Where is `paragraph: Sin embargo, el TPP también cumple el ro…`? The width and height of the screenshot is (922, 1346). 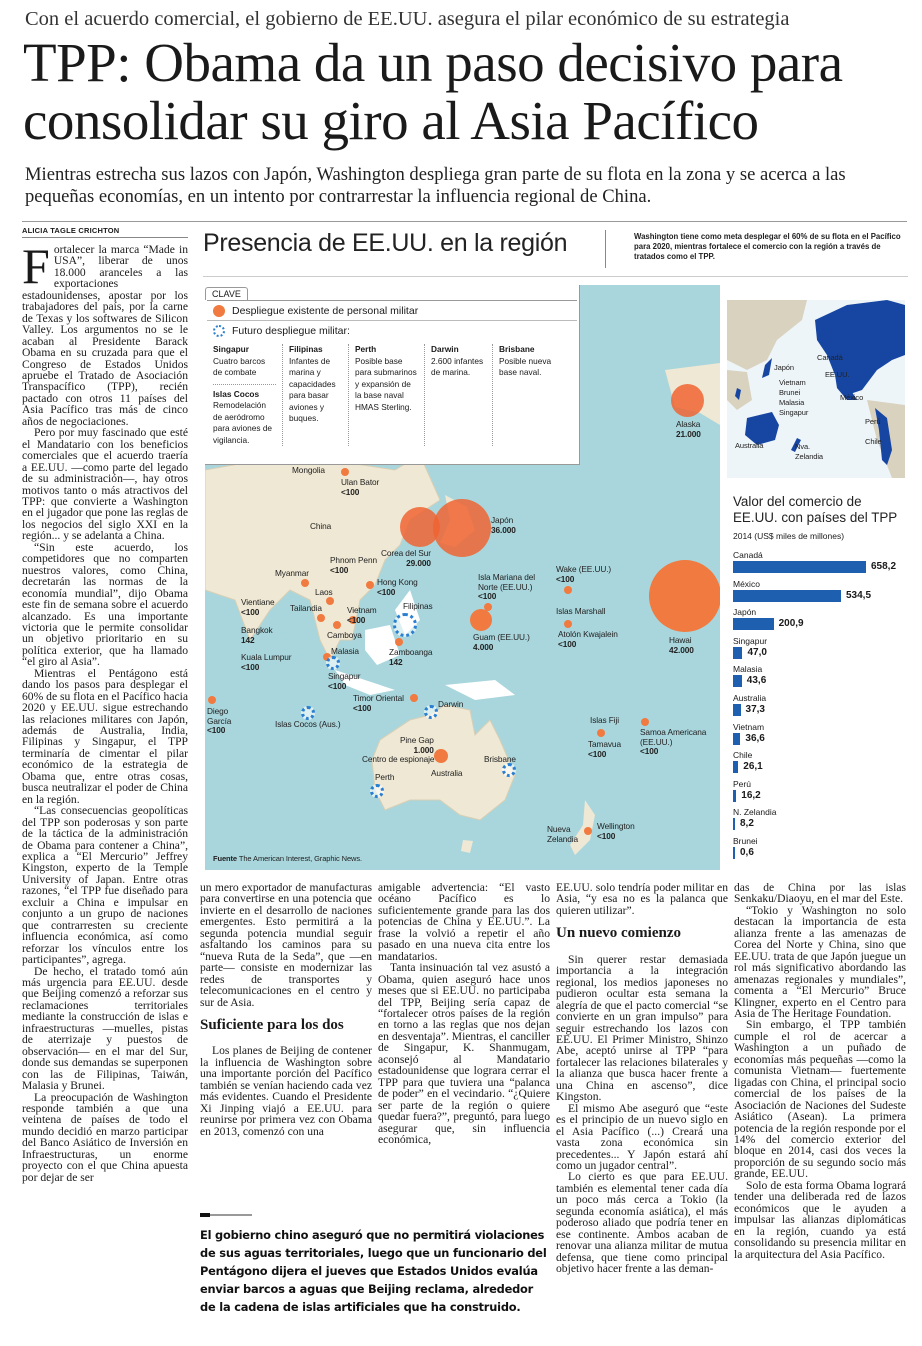 paragraph: Sin embargo, el TPP también cumple el ro… is located at coordinates (820, 1099).